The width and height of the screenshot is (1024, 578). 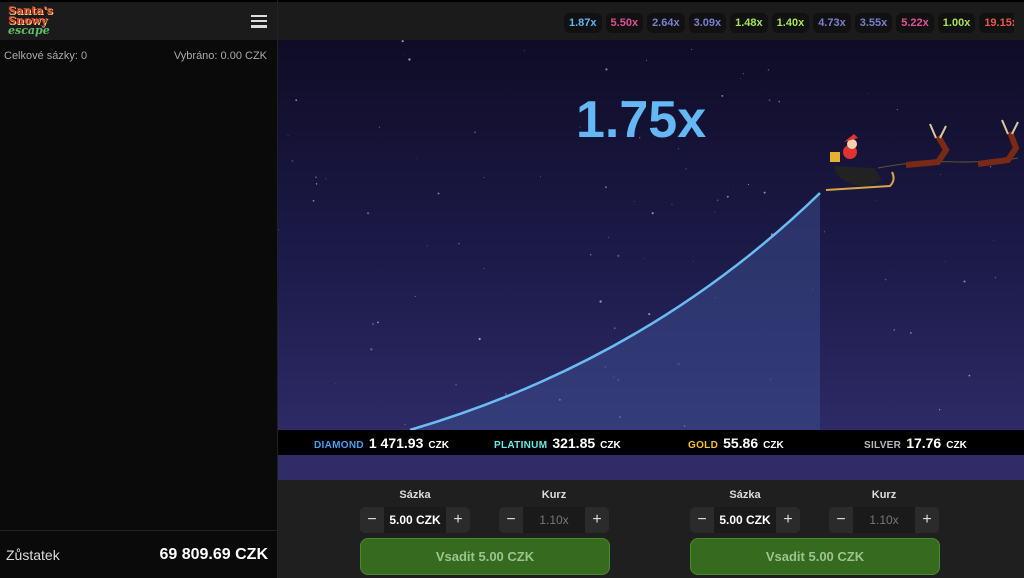 I want to click on history-multiplier: 2.64x, so click(x=666, y=23).